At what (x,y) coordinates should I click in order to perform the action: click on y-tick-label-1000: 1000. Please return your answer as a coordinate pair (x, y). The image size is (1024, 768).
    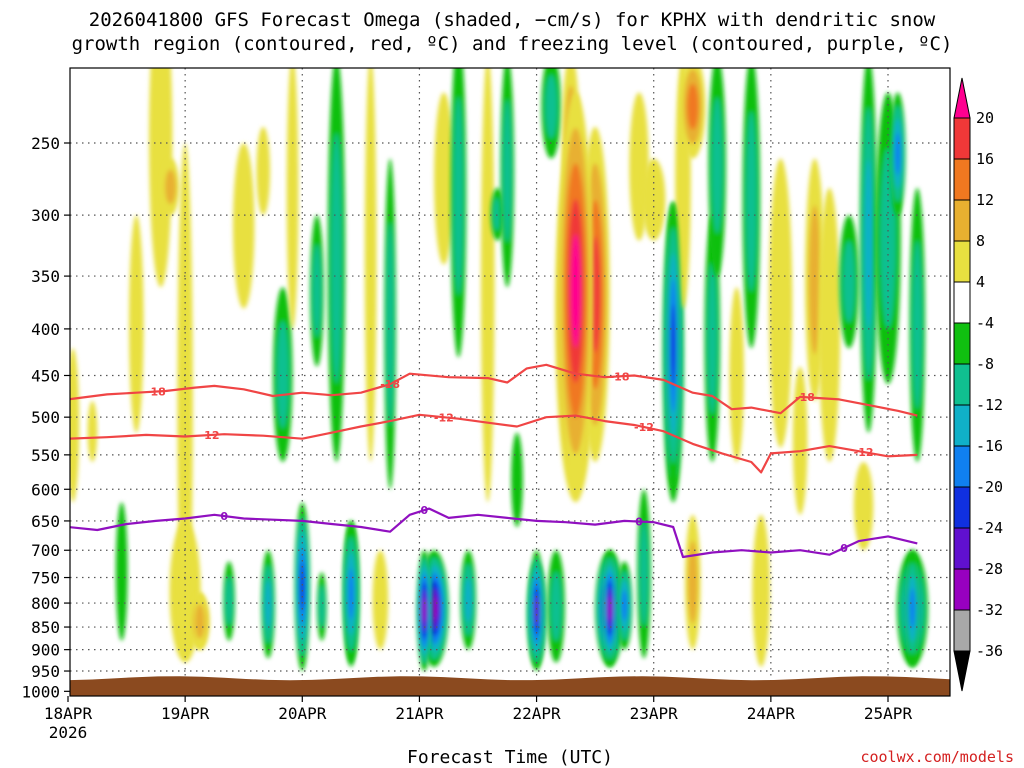
    Looking at the image, I should click on (40, 691).